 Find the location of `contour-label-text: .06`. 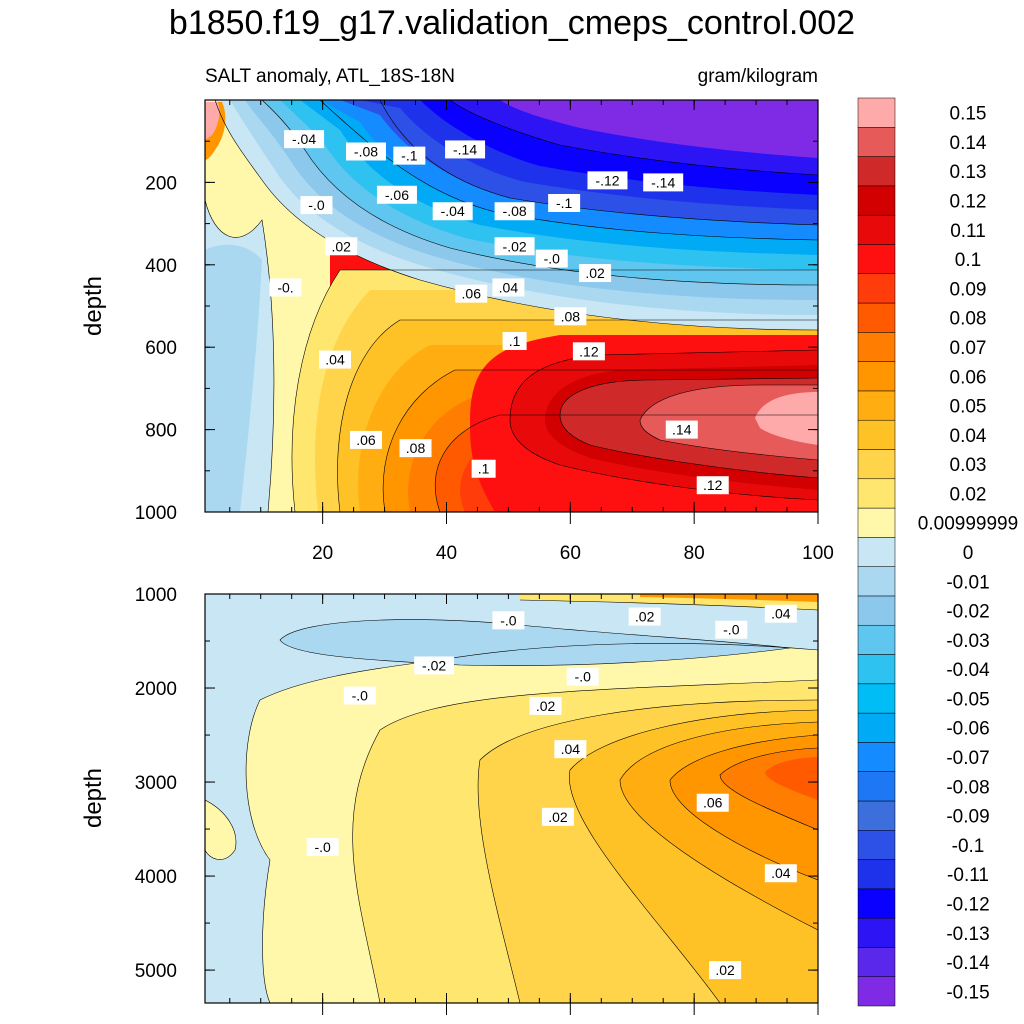

contour-label-text: .06 is located at coordinates (472, 294).